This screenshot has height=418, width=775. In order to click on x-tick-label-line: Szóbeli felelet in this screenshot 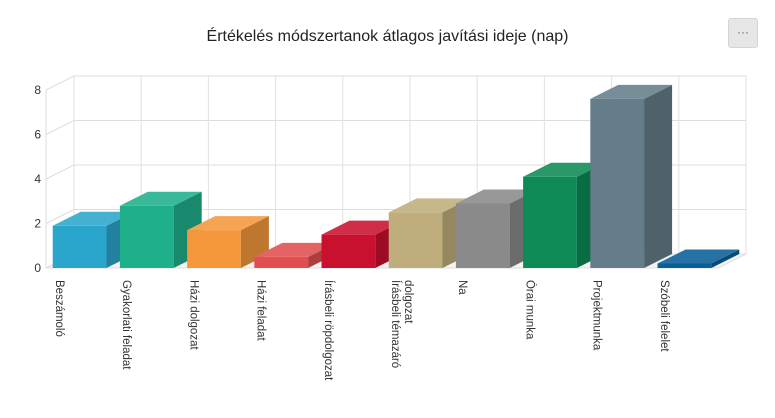, I will do `click(664, 316)`.